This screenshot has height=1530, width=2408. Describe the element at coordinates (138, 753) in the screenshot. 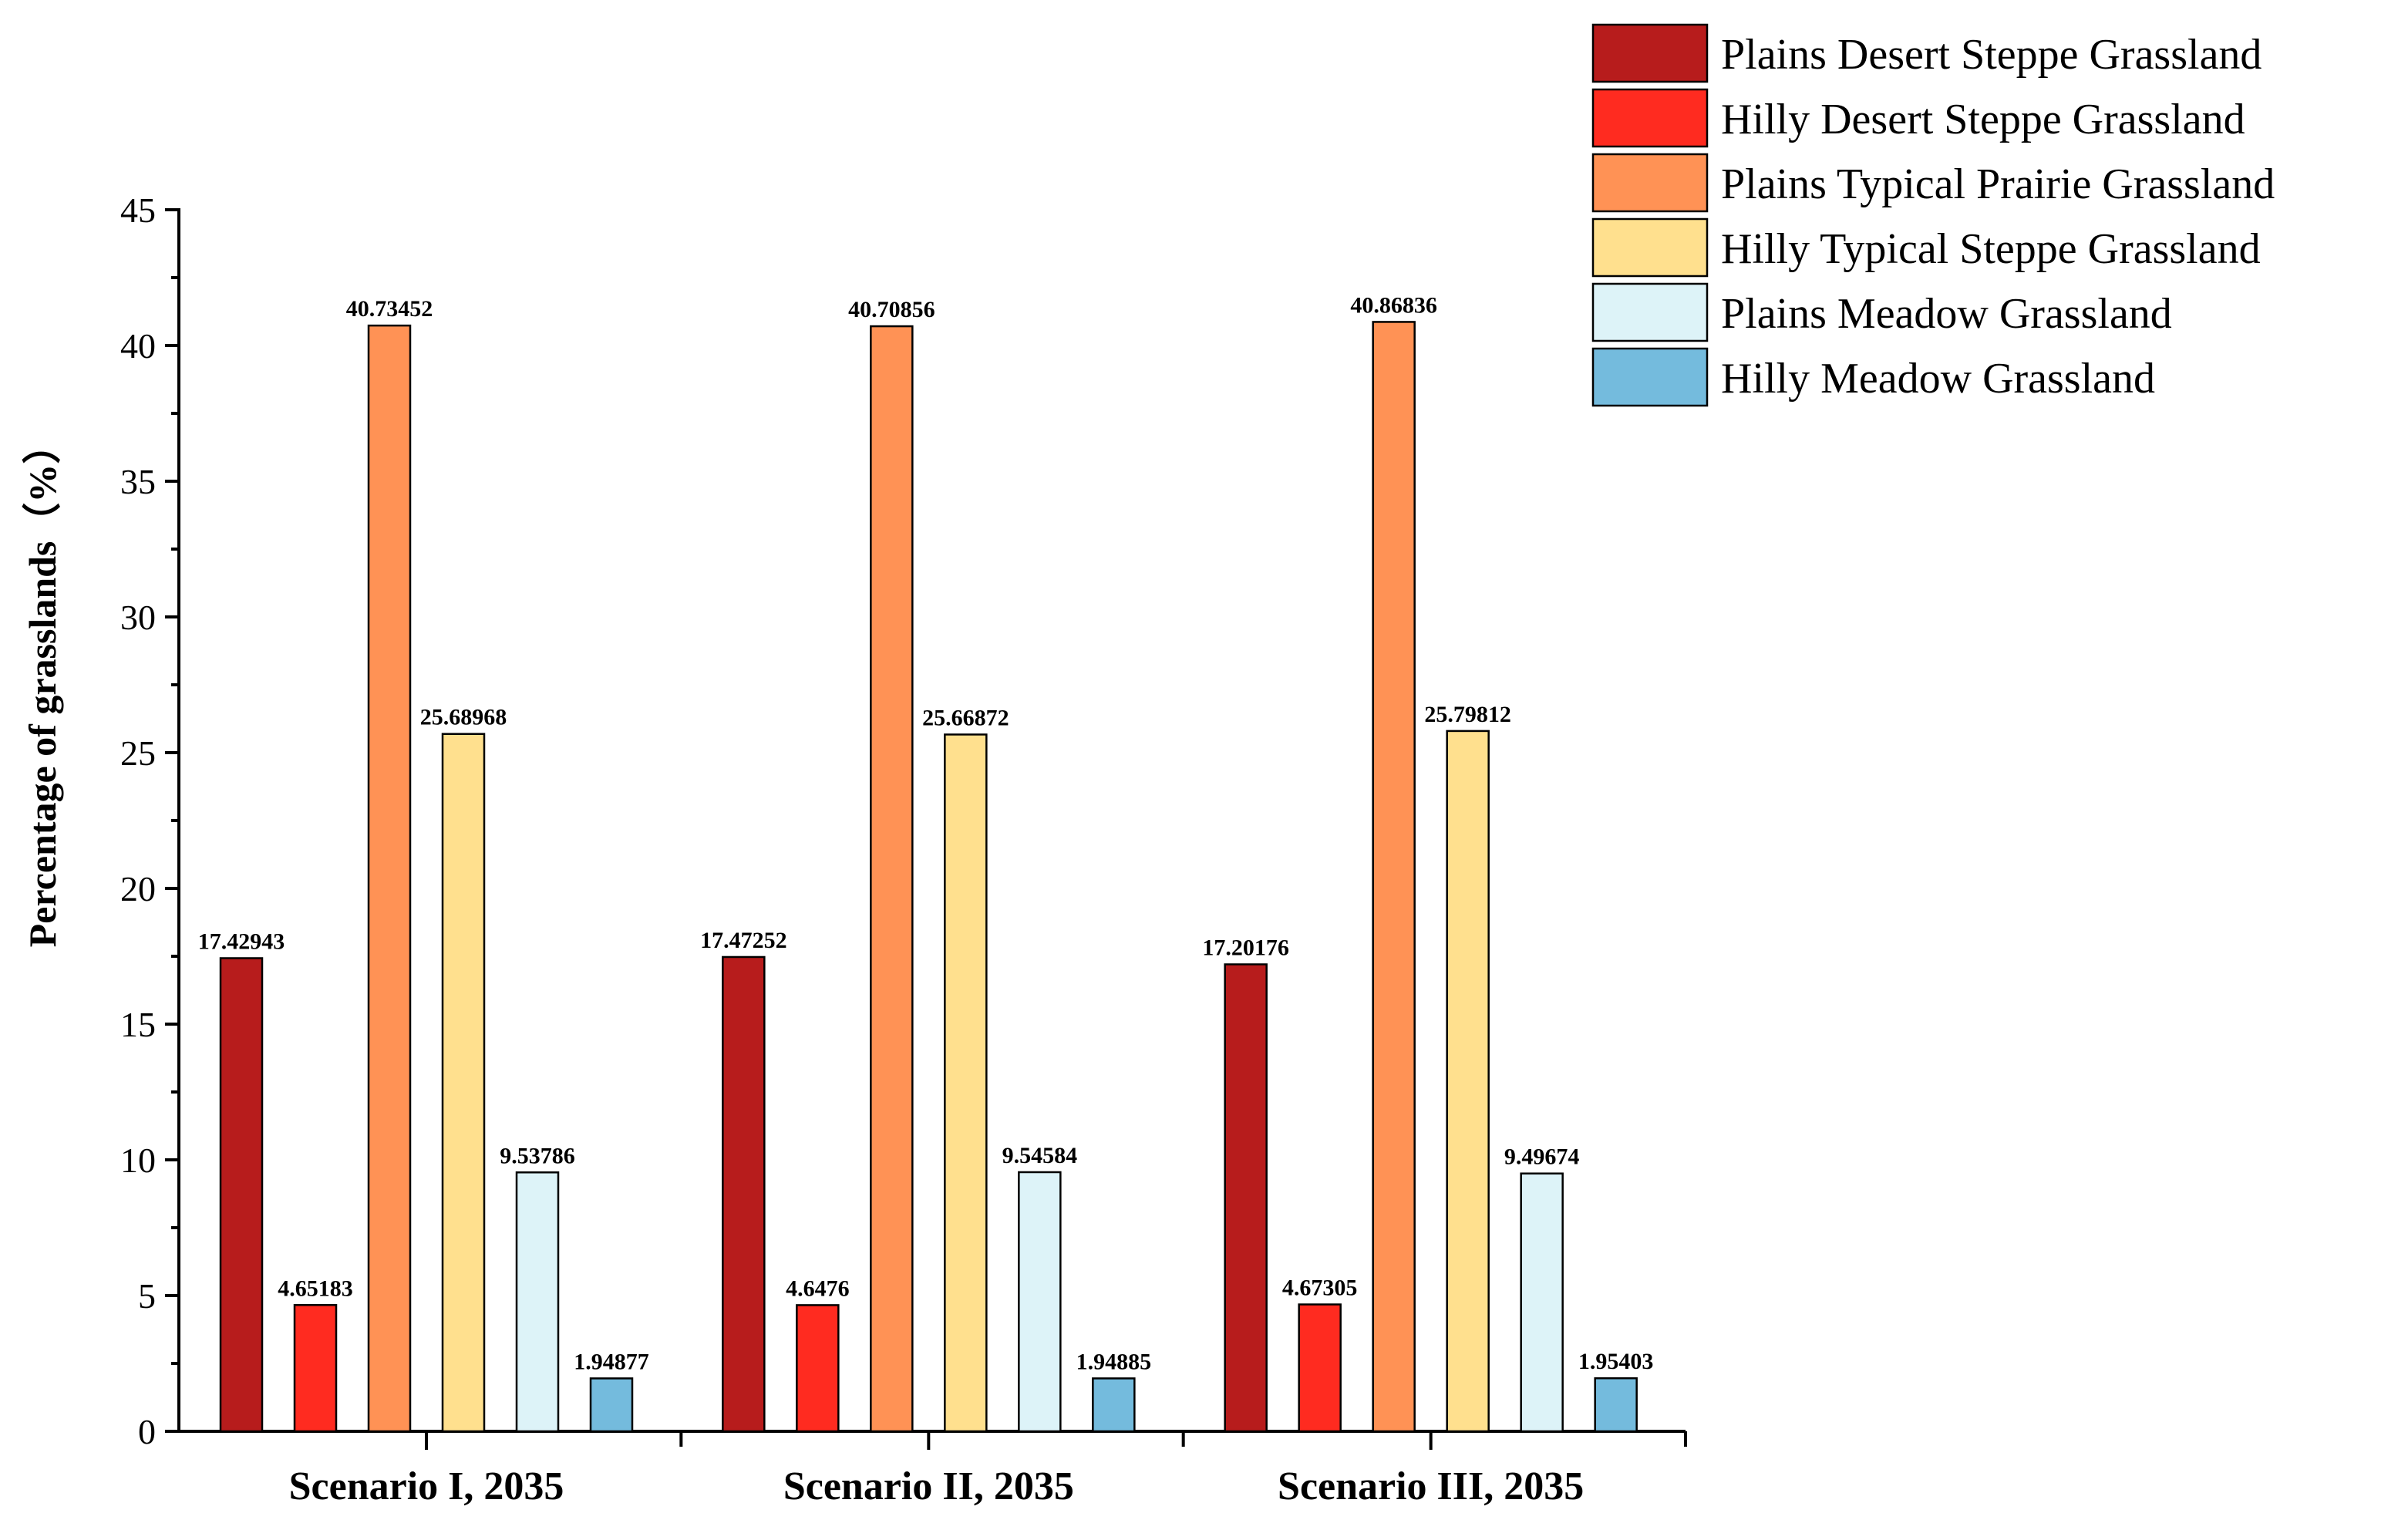

I see `y-tick-label: 25` at that location.